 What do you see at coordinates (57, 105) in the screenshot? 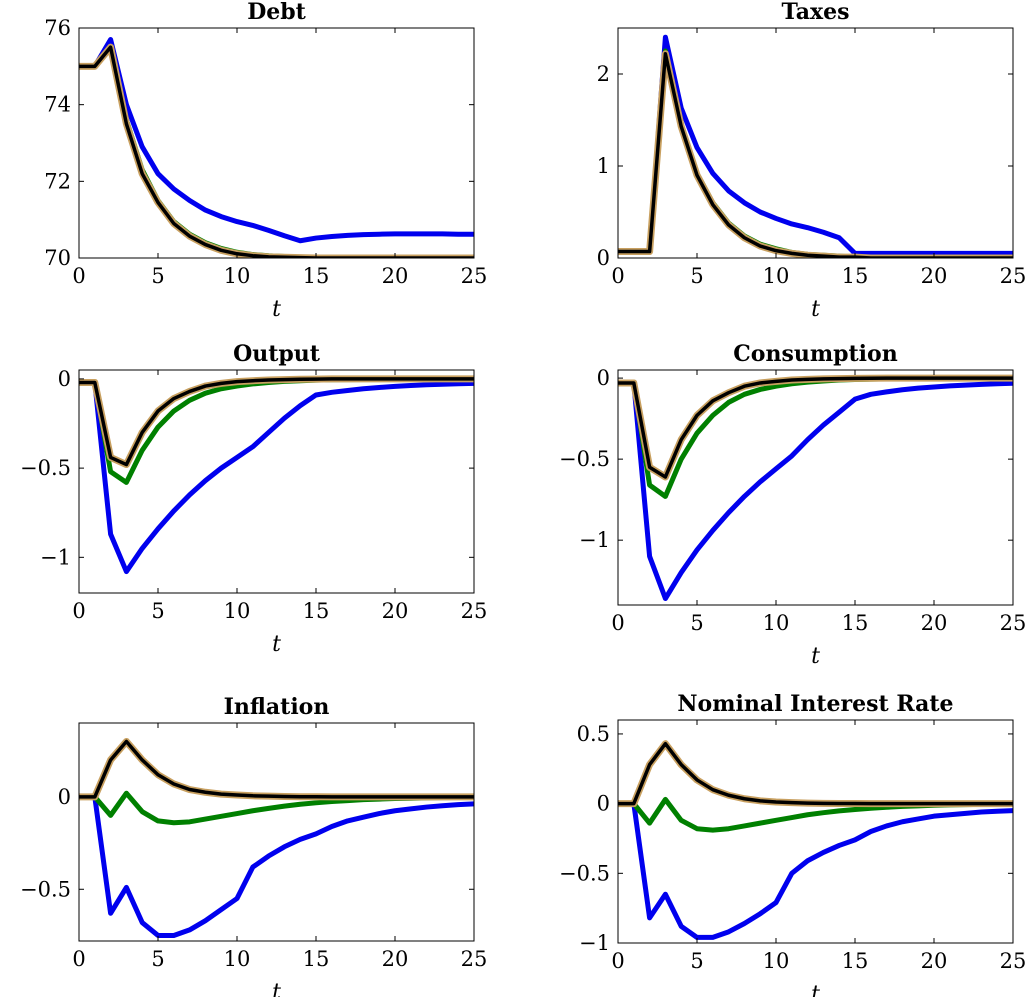
I see `y-tick-label: 74` at bounding box center [57, 105].